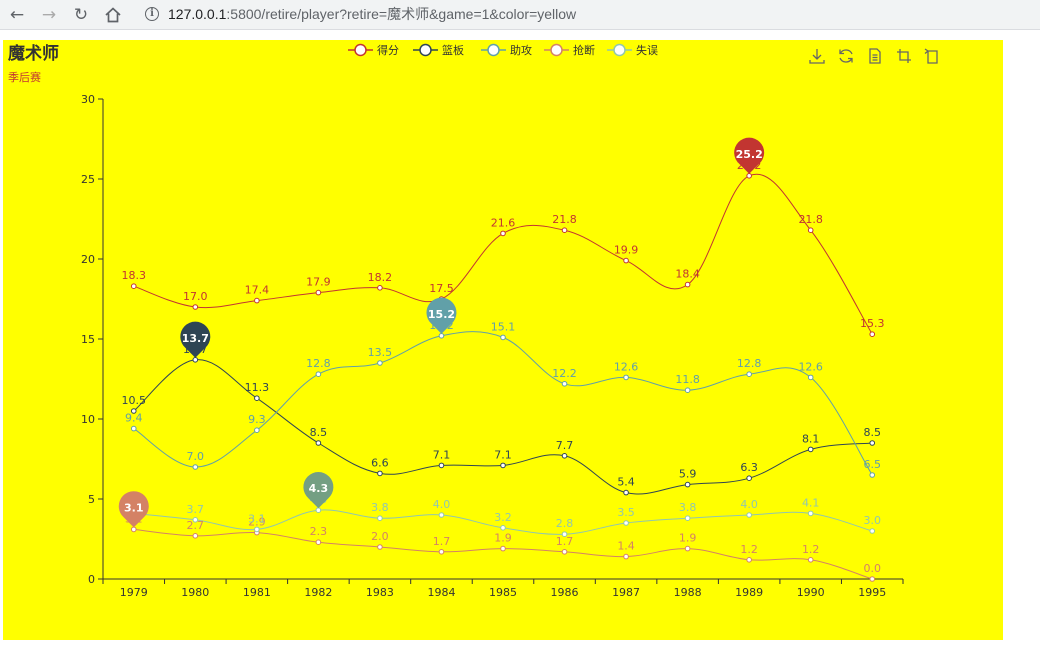  Describe the element at coordinates (319, 488) in the screenshot. I see `pin-label: 4.3` at that location.